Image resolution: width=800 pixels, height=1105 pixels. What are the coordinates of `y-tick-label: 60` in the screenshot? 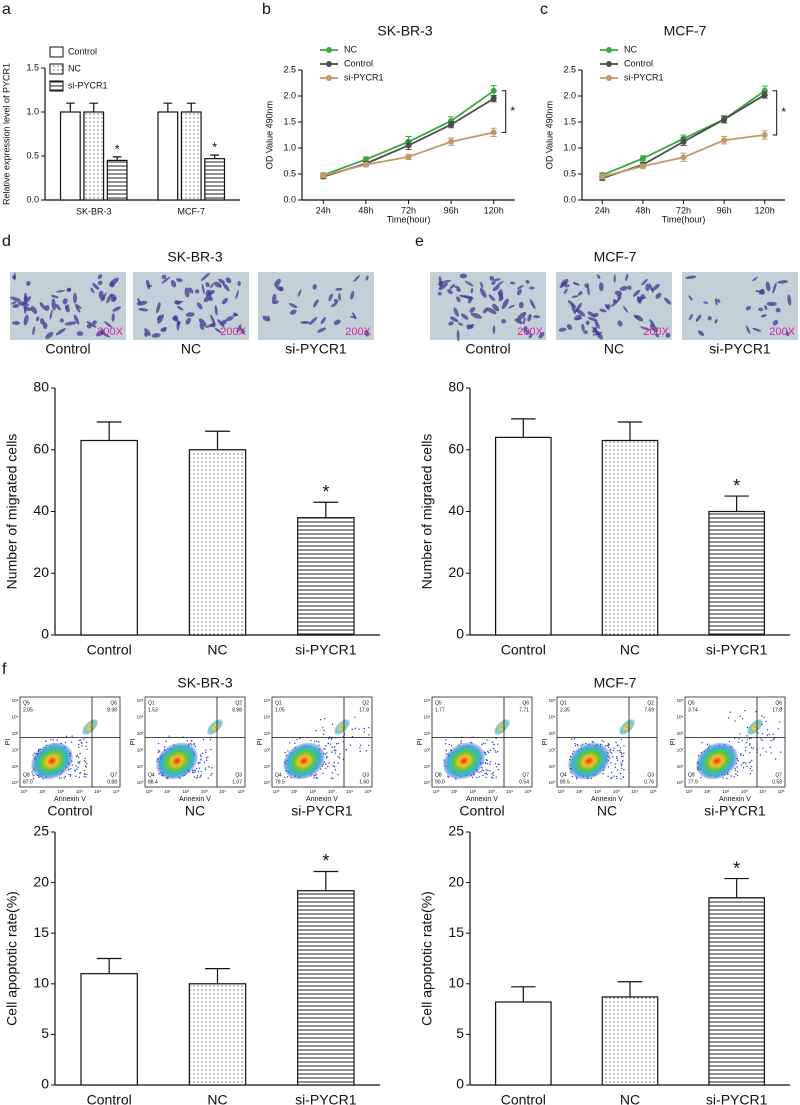 It's located at (41, 448).